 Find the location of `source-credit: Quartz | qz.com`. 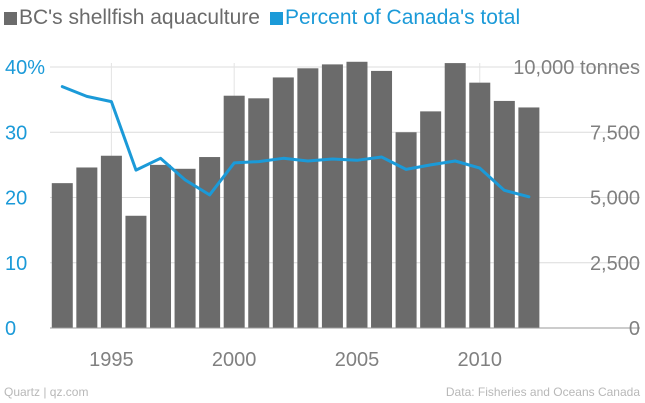

source-credit: Quartz | qz.com is located at coordinates (46, 392).